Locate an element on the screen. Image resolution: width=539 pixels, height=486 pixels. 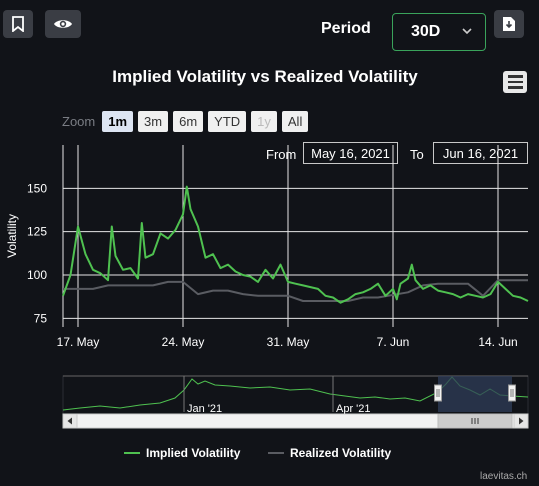
legend-item-realized-volatility: Realized Volatility is located at coordinates (329, 453).